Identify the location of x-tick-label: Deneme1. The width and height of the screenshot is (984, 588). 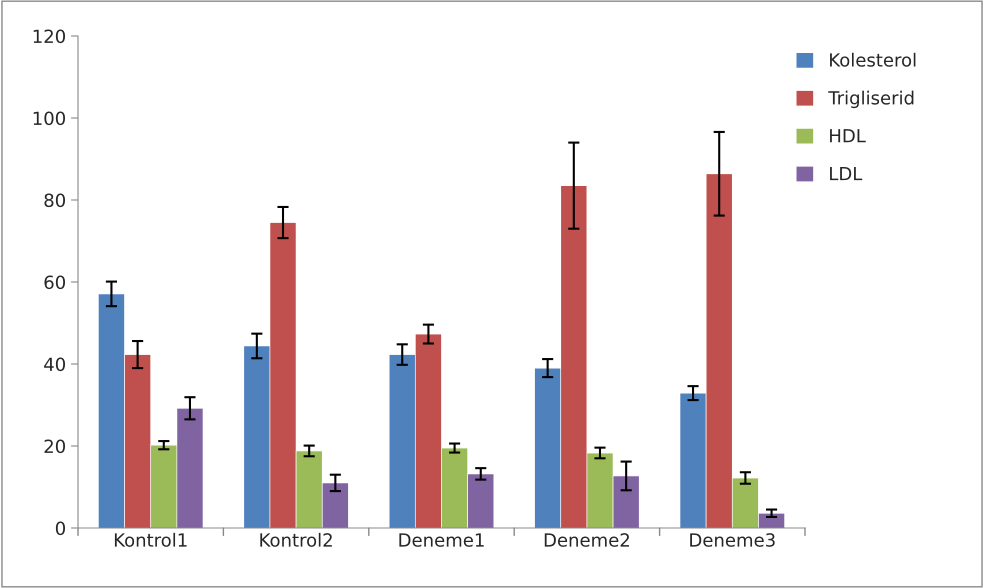
(441, 540).